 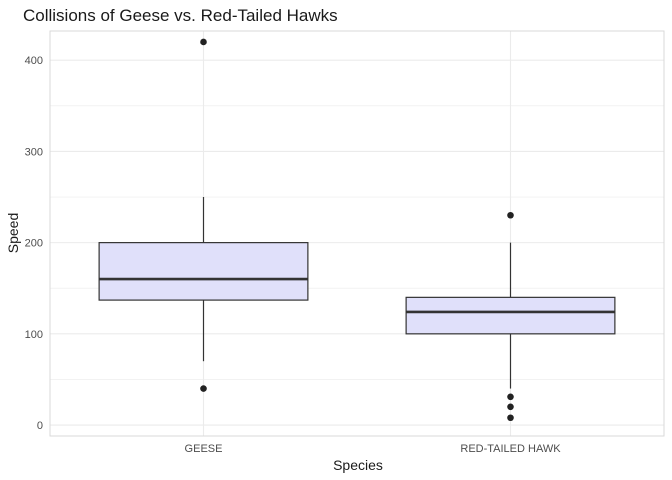 What do you see at coordinates (34, 335) in the screenshot?
I see `y-tick-label: 100` at bounding box center [34, 335].